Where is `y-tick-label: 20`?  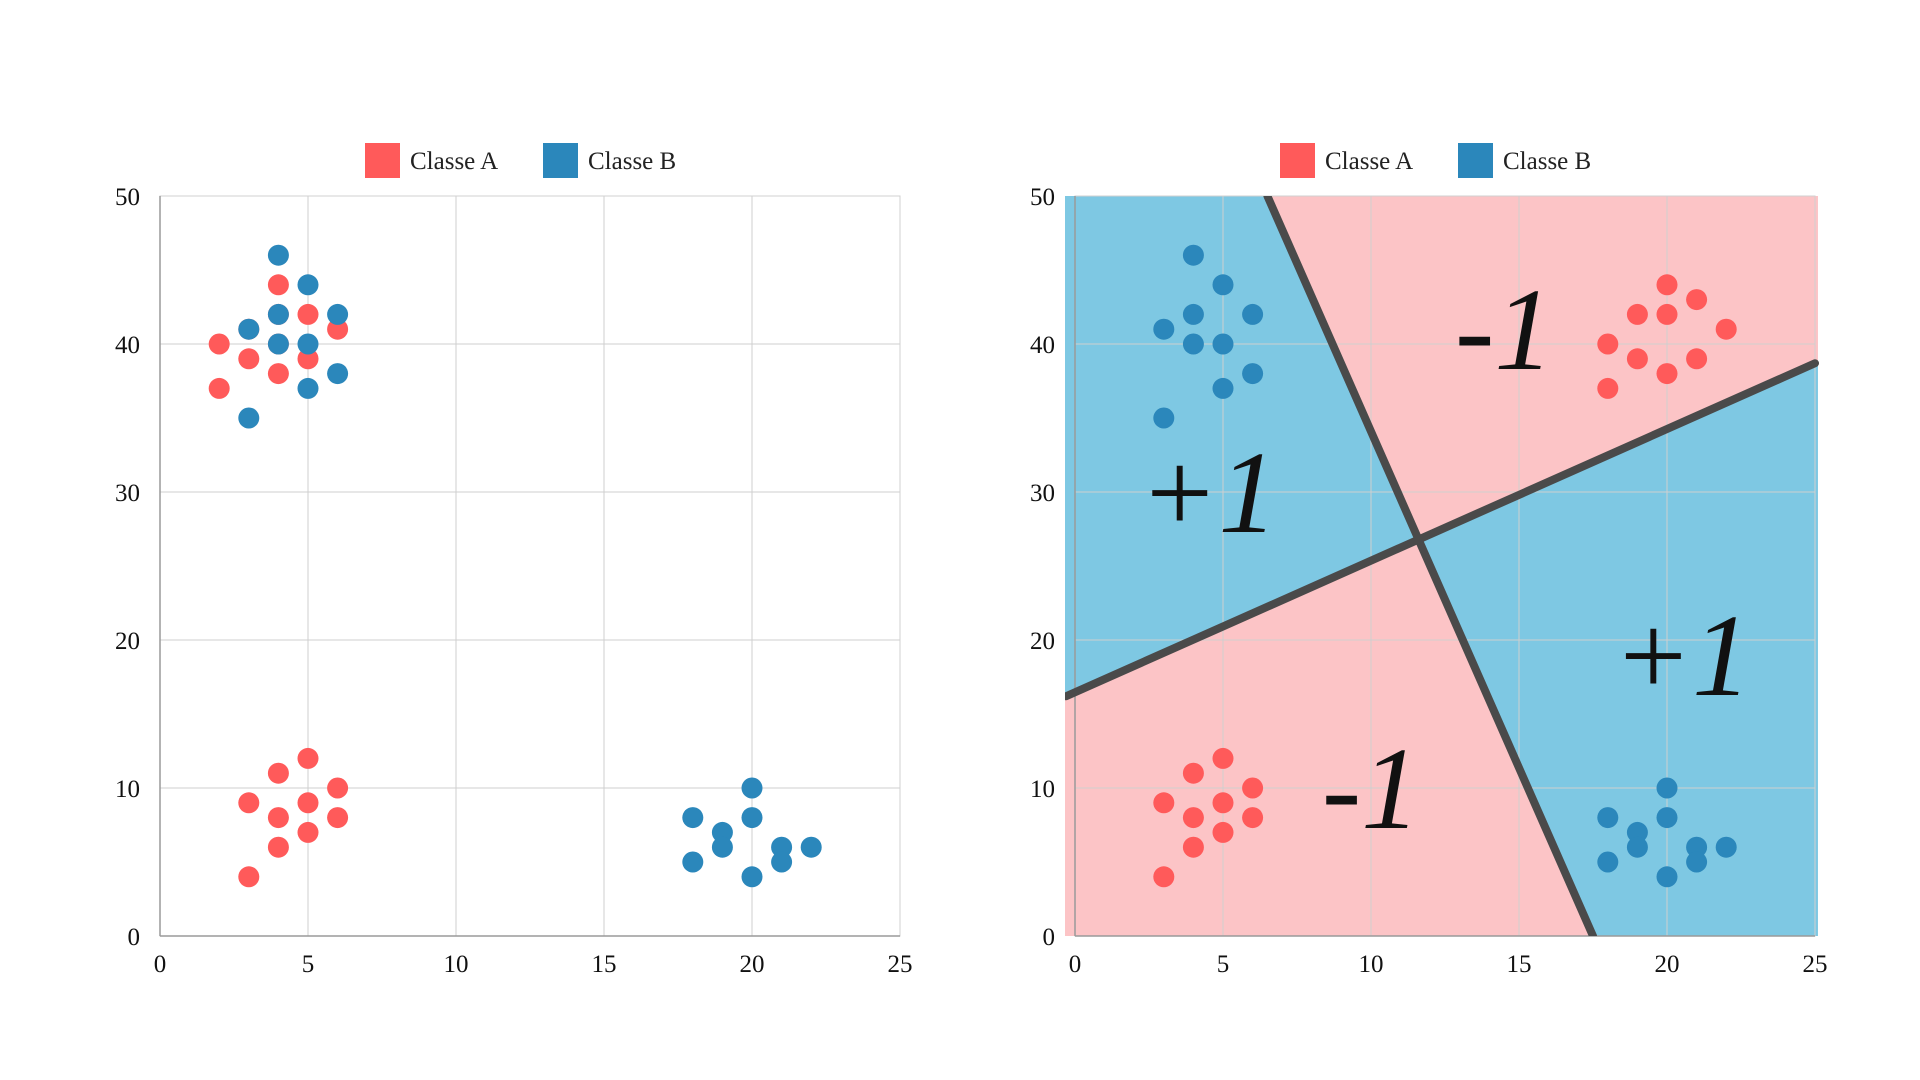
y-tick-label: 20 is located at coordinates (1042, 641).